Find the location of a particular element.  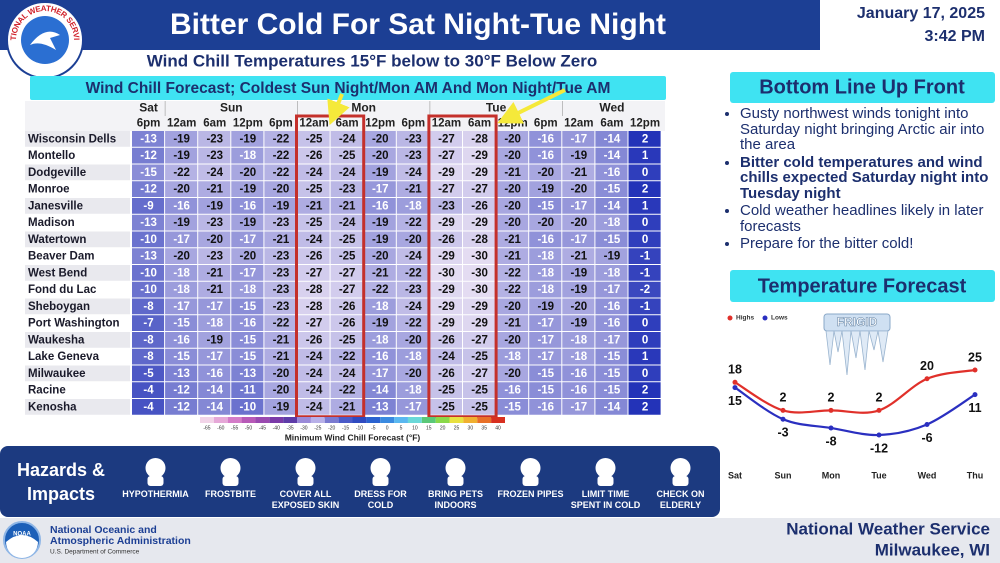

time-label: 12pm is located at coordinates (645, 124).